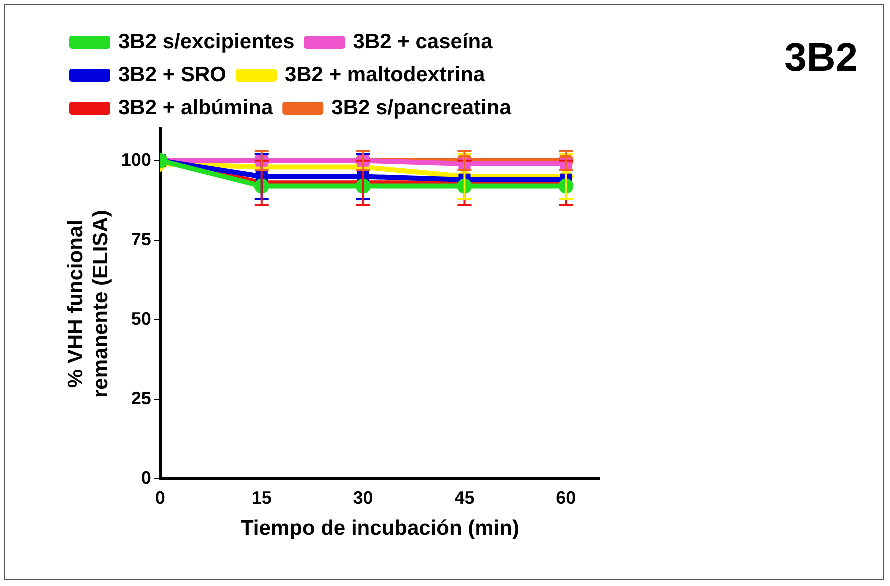  I want to click on y-tick-label: 50, so click(141, 318).